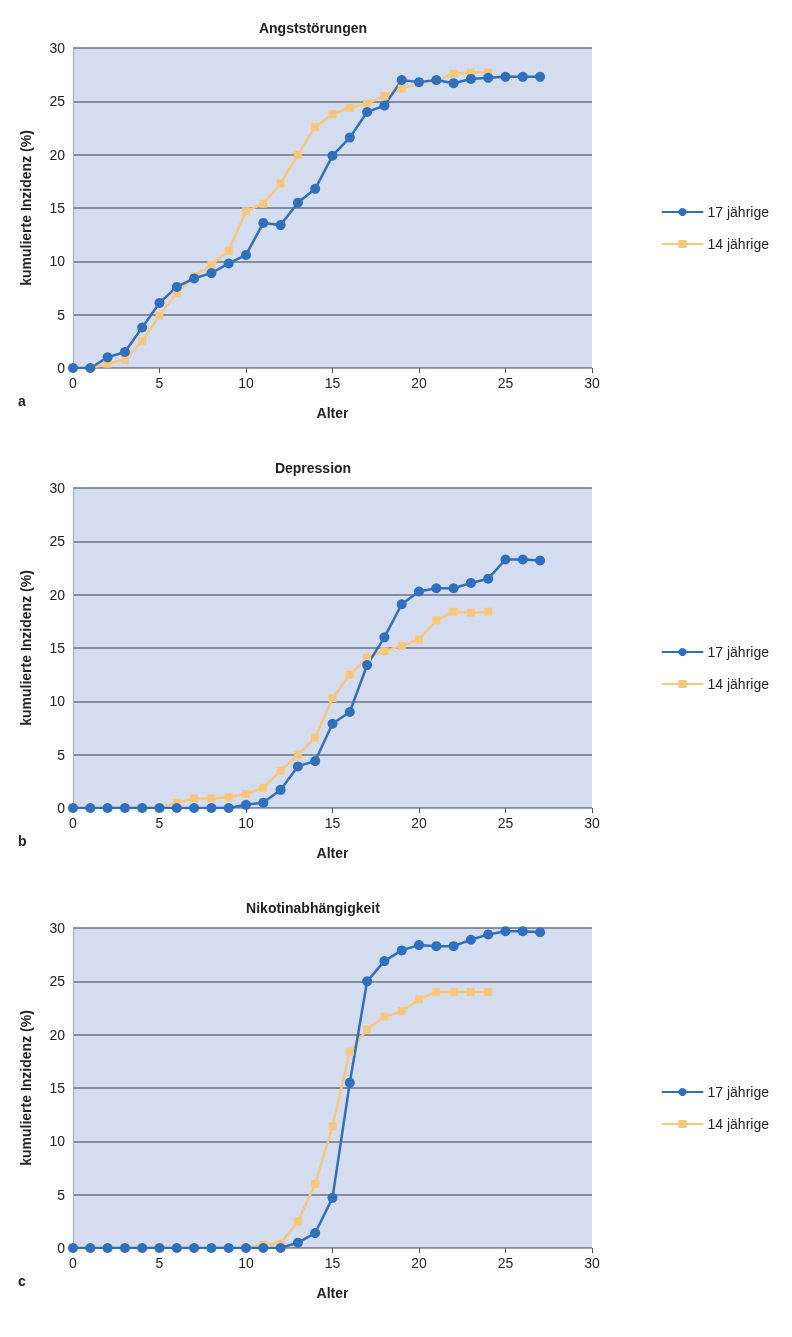 This screenshot has width=792, height=1337. I want to click on text: b, so click(22, 841).